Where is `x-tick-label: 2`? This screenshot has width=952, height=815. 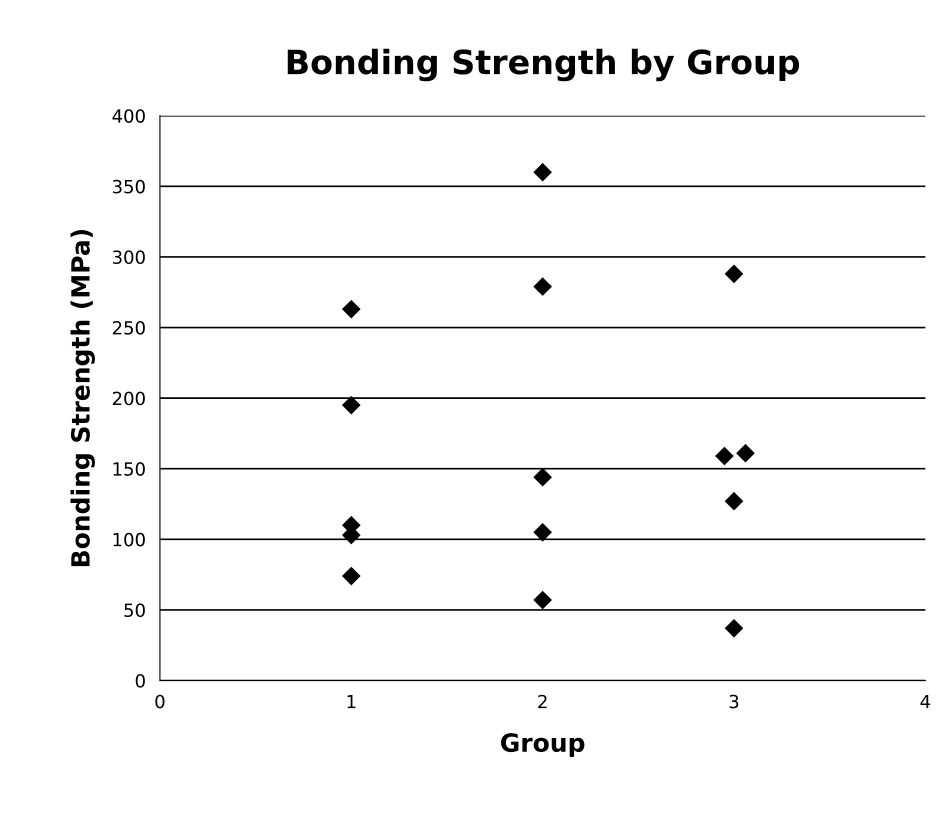
x-tick-label: 2 is located at coordinates (542, 701).